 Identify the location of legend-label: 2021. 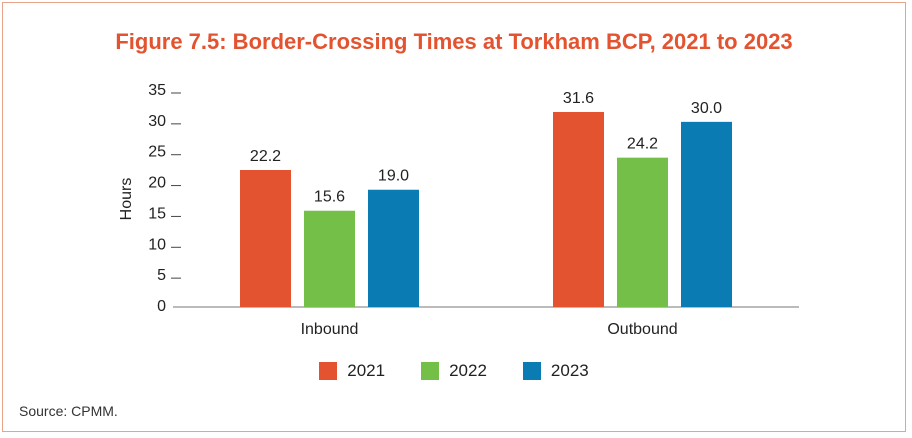
(366, 370).